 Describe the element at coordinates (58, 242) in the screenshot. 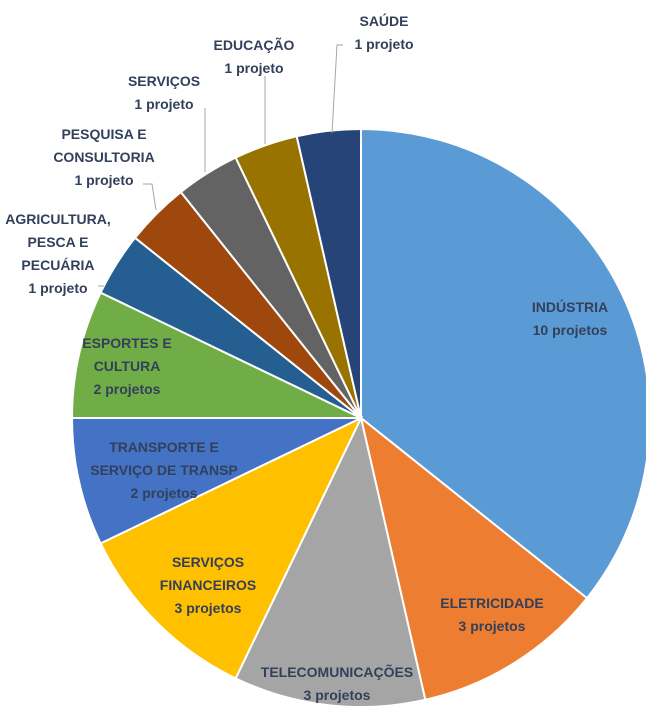

I see `category-label: AGRICULTURA, PESCA E PECUÁRIA` at that location.